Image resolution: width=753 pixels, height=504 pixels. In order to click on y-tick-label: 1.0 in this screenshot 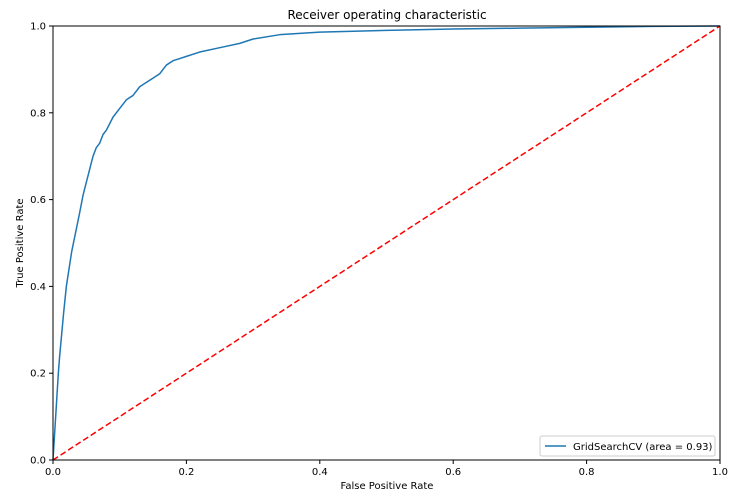, I will do `click(38, 27)`.